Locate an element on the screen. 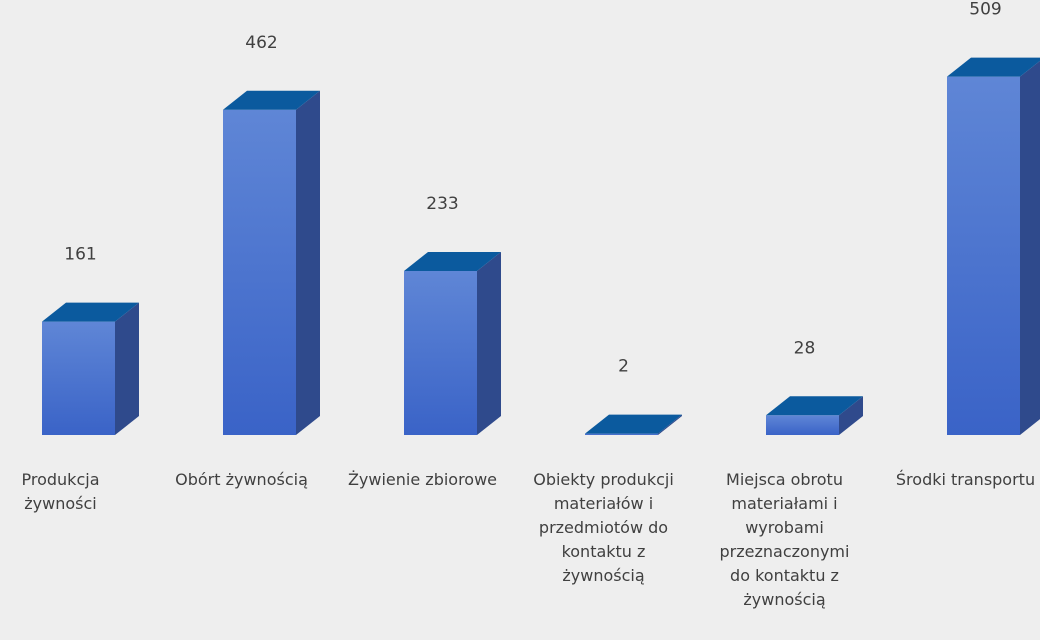 This screenshot has height=640, width=1040. value-label: 509 is located at coordinates (985, 10).